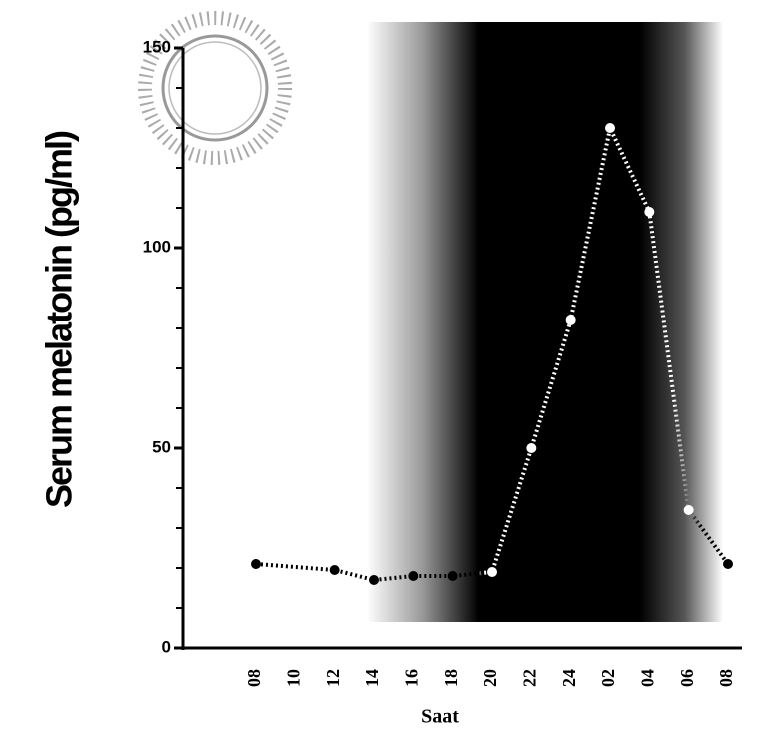 This screenshot has width=766, height=738. What do you see at coordinates (490, 678) in the screenshot?
I see `x-tick-label: 20` at bounding box center [490, 678].